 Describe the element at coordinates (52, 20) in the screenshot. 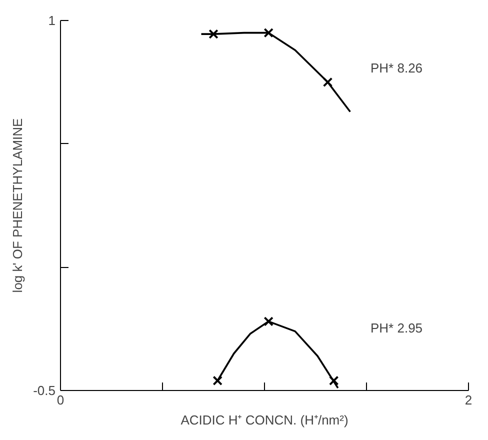

I see `y-tick-label: 1` at that location.